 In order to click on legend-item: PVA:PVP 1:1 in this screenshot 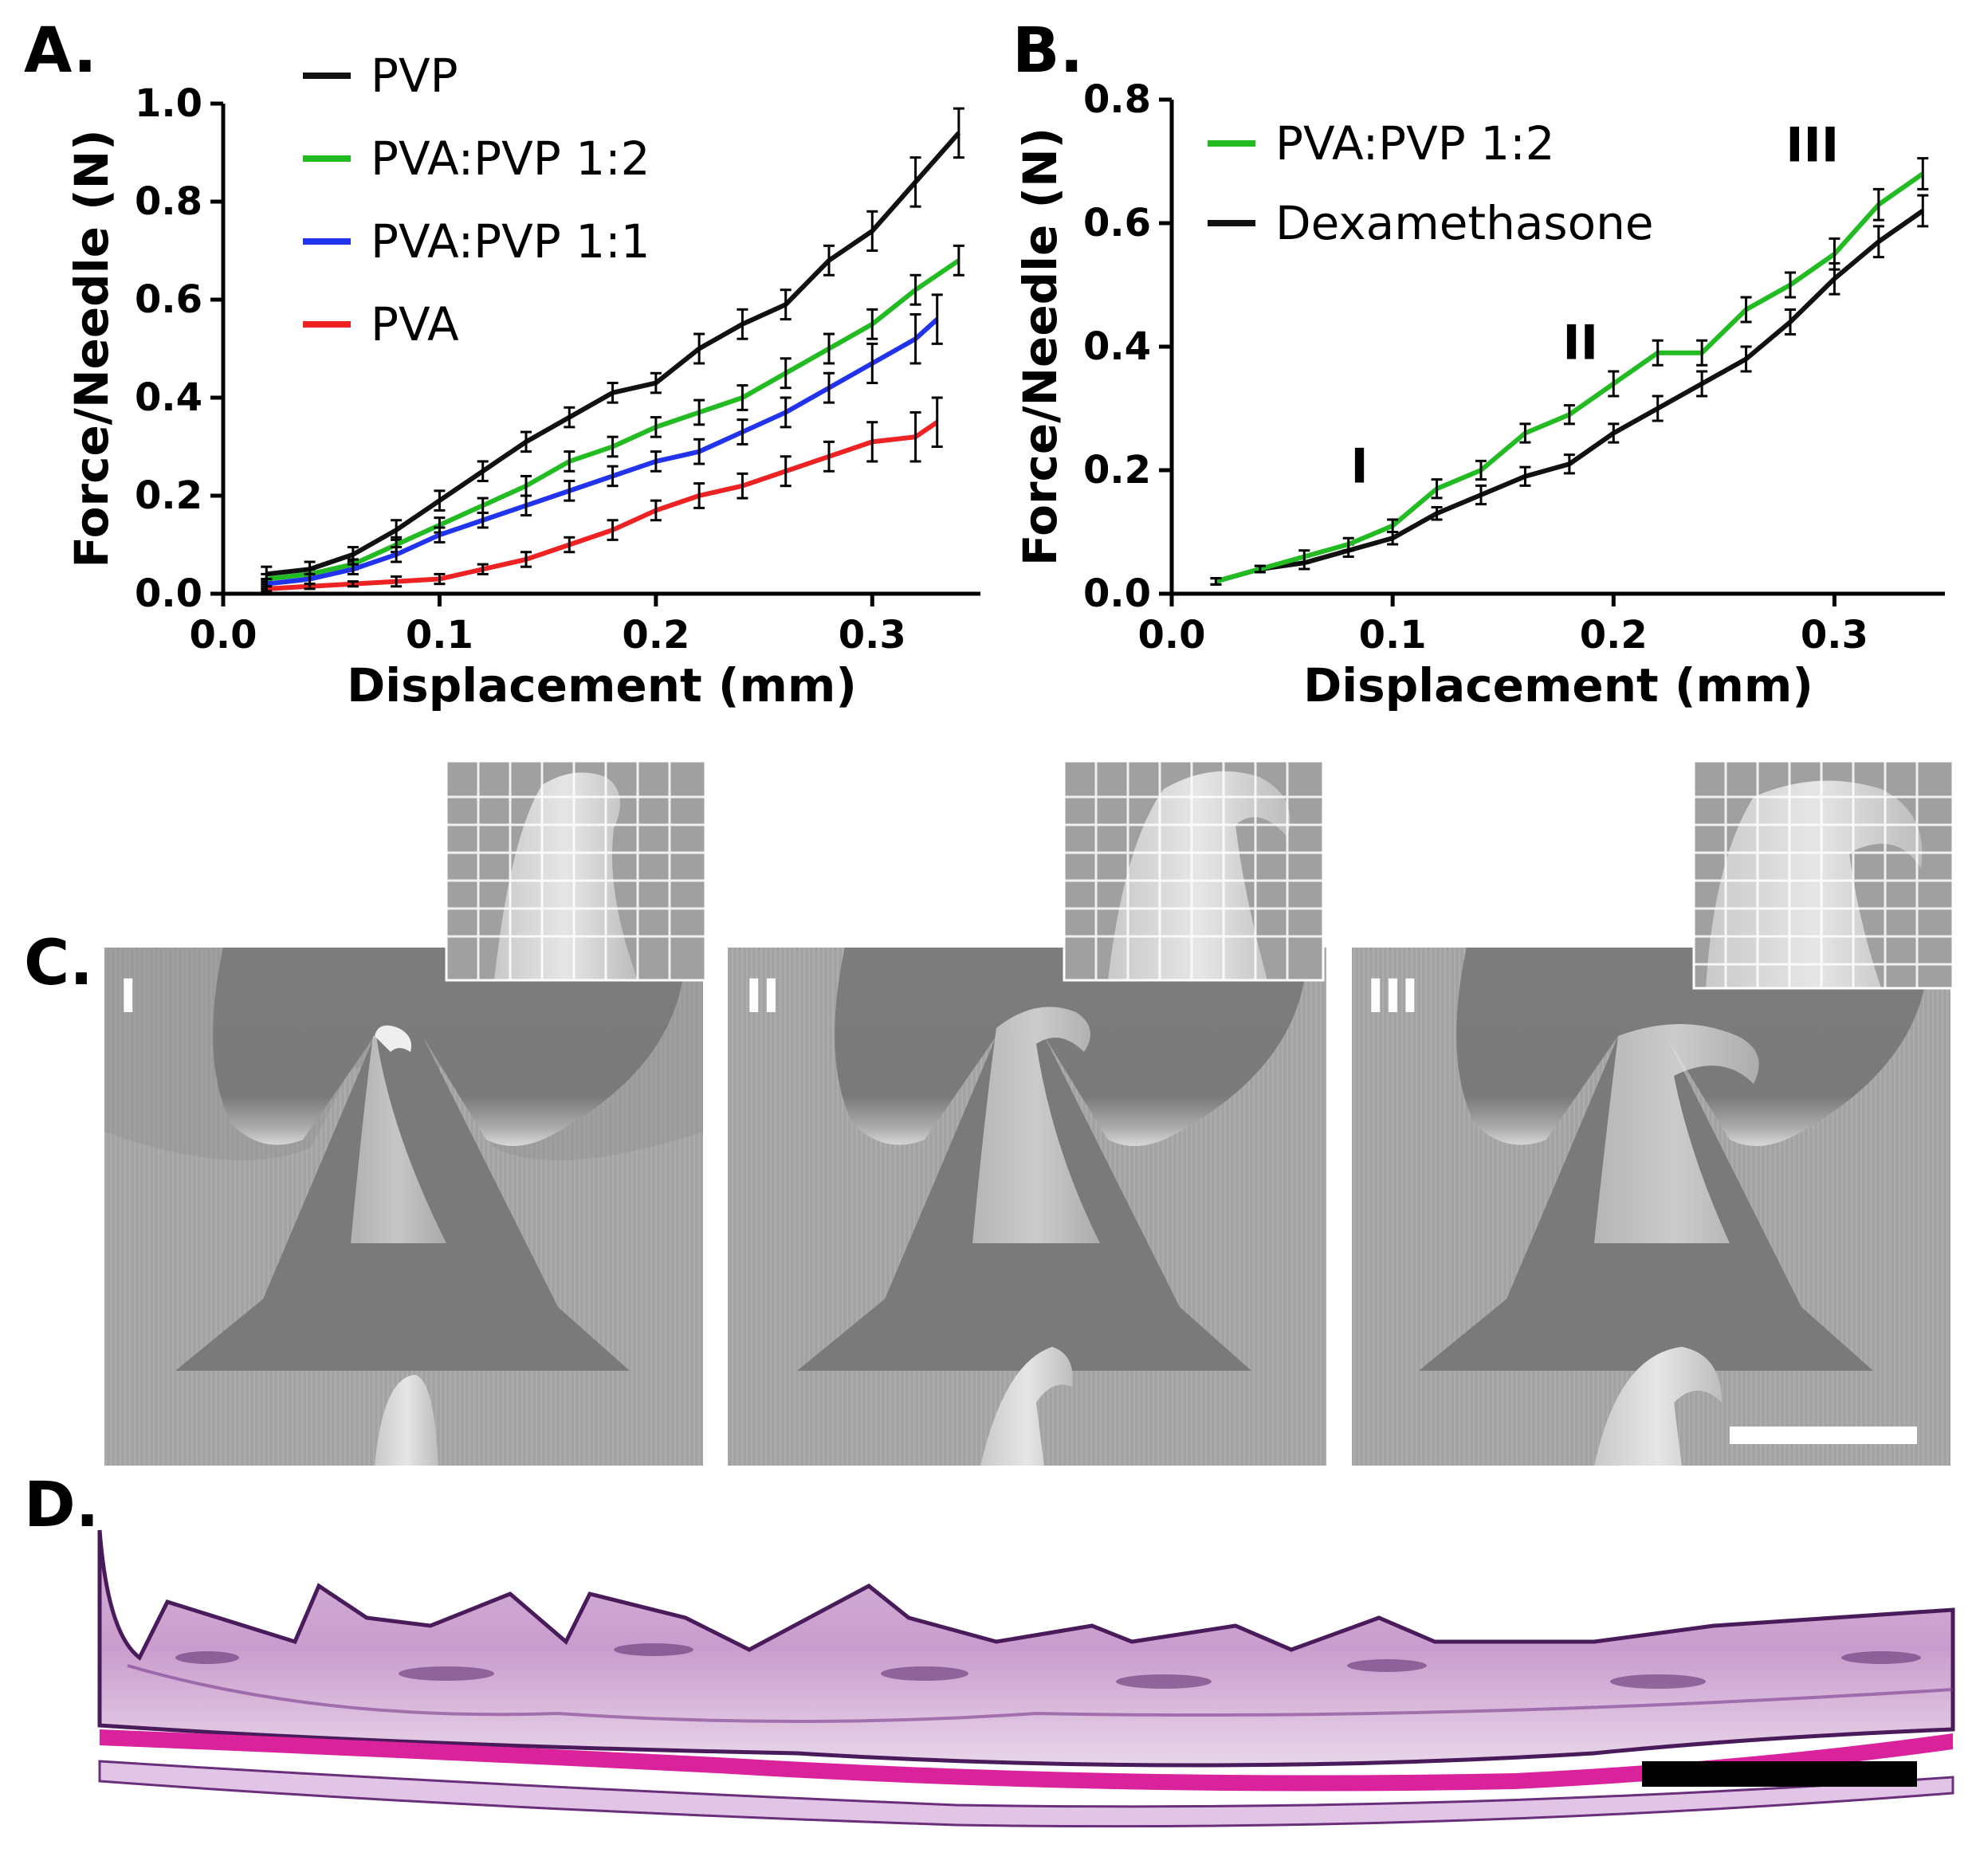, I will do `click(476, 241)`.